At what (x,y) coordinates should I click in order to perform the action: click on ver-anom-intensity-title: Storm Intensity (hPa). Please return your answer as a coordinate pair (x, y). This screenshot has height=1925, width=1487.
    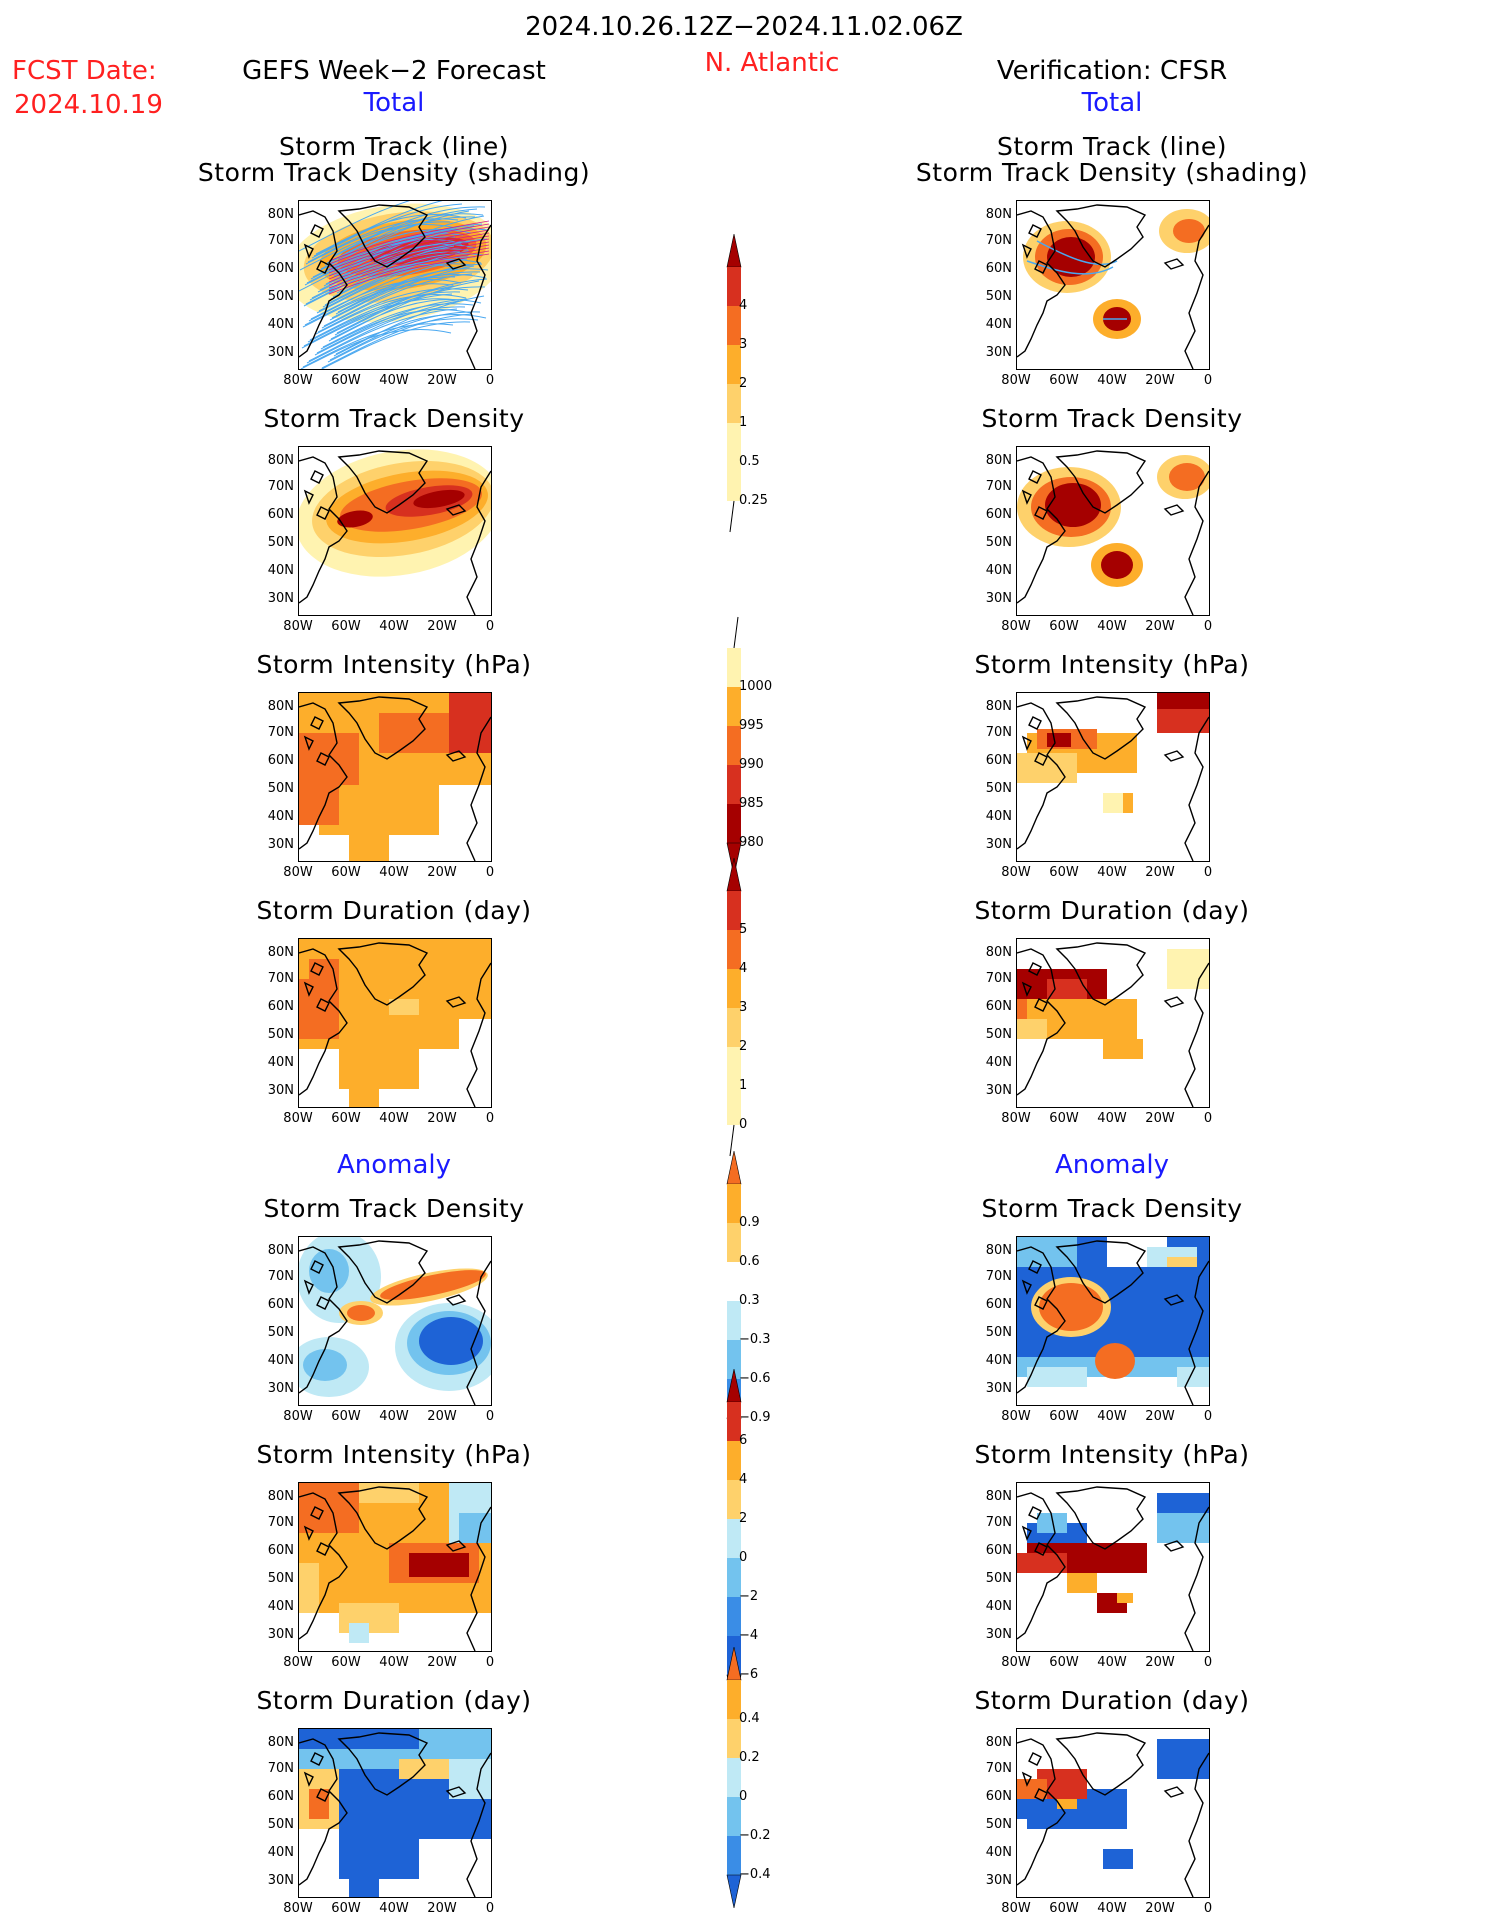
    Looking at the image, I should click on (1112, 1454).